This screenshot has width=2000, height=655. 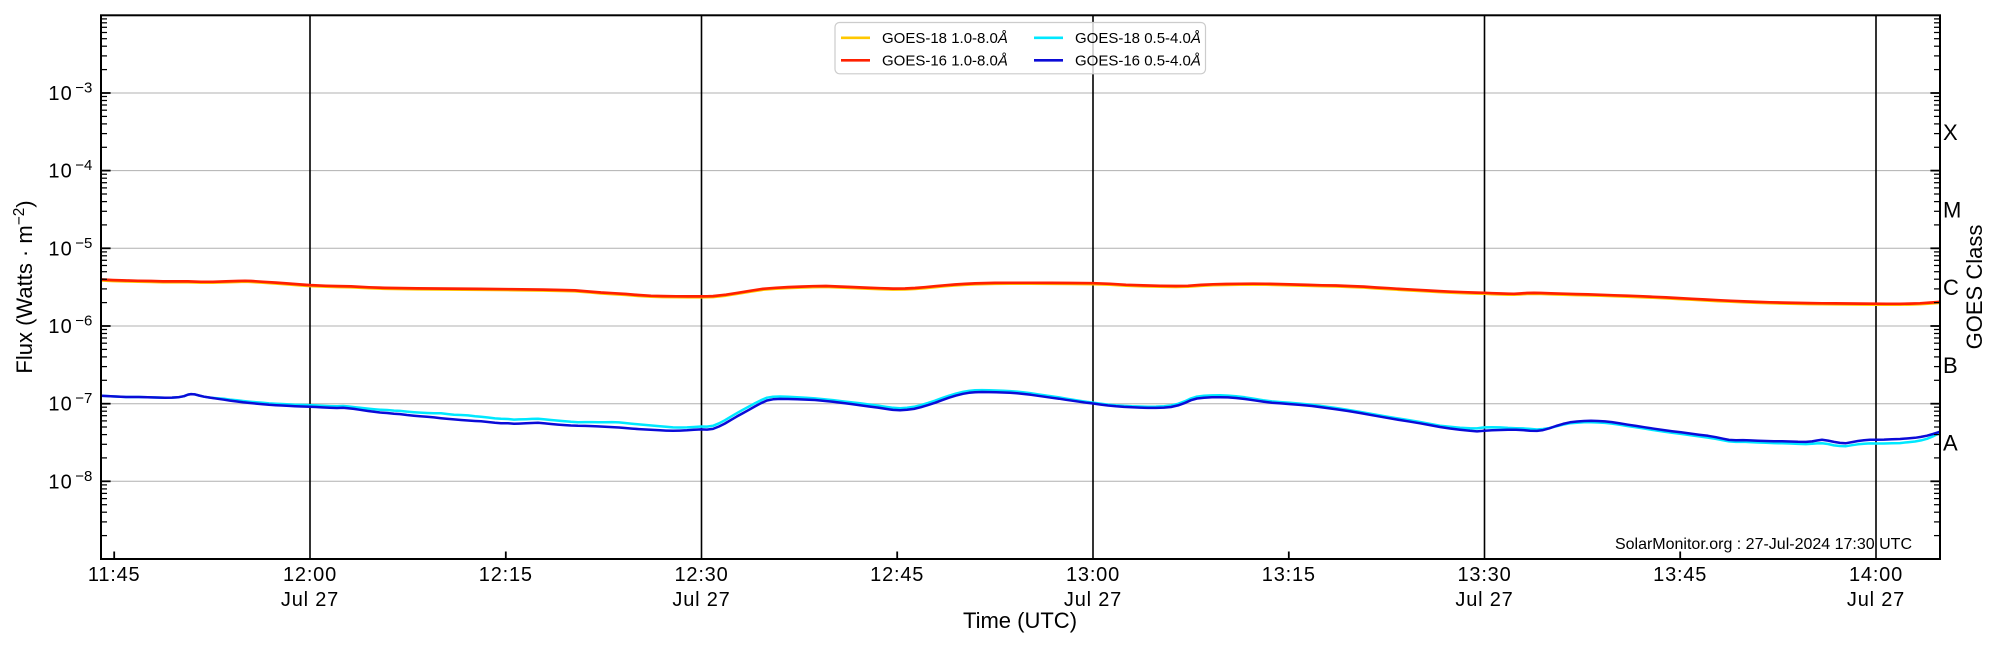 What do you see at coordinates (1952, 210) in the screenshot?
I see `svg-text: M` at bounding box center [1952, 210].